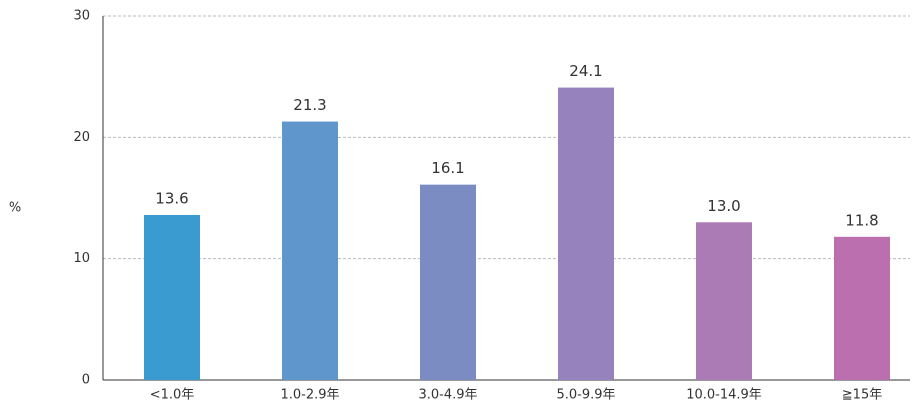 The width and height of the screenshot is (912, 405). Describe the element at coordinates (81, 258) in the screenshot. I see `y-tick-label: 10` at that location.